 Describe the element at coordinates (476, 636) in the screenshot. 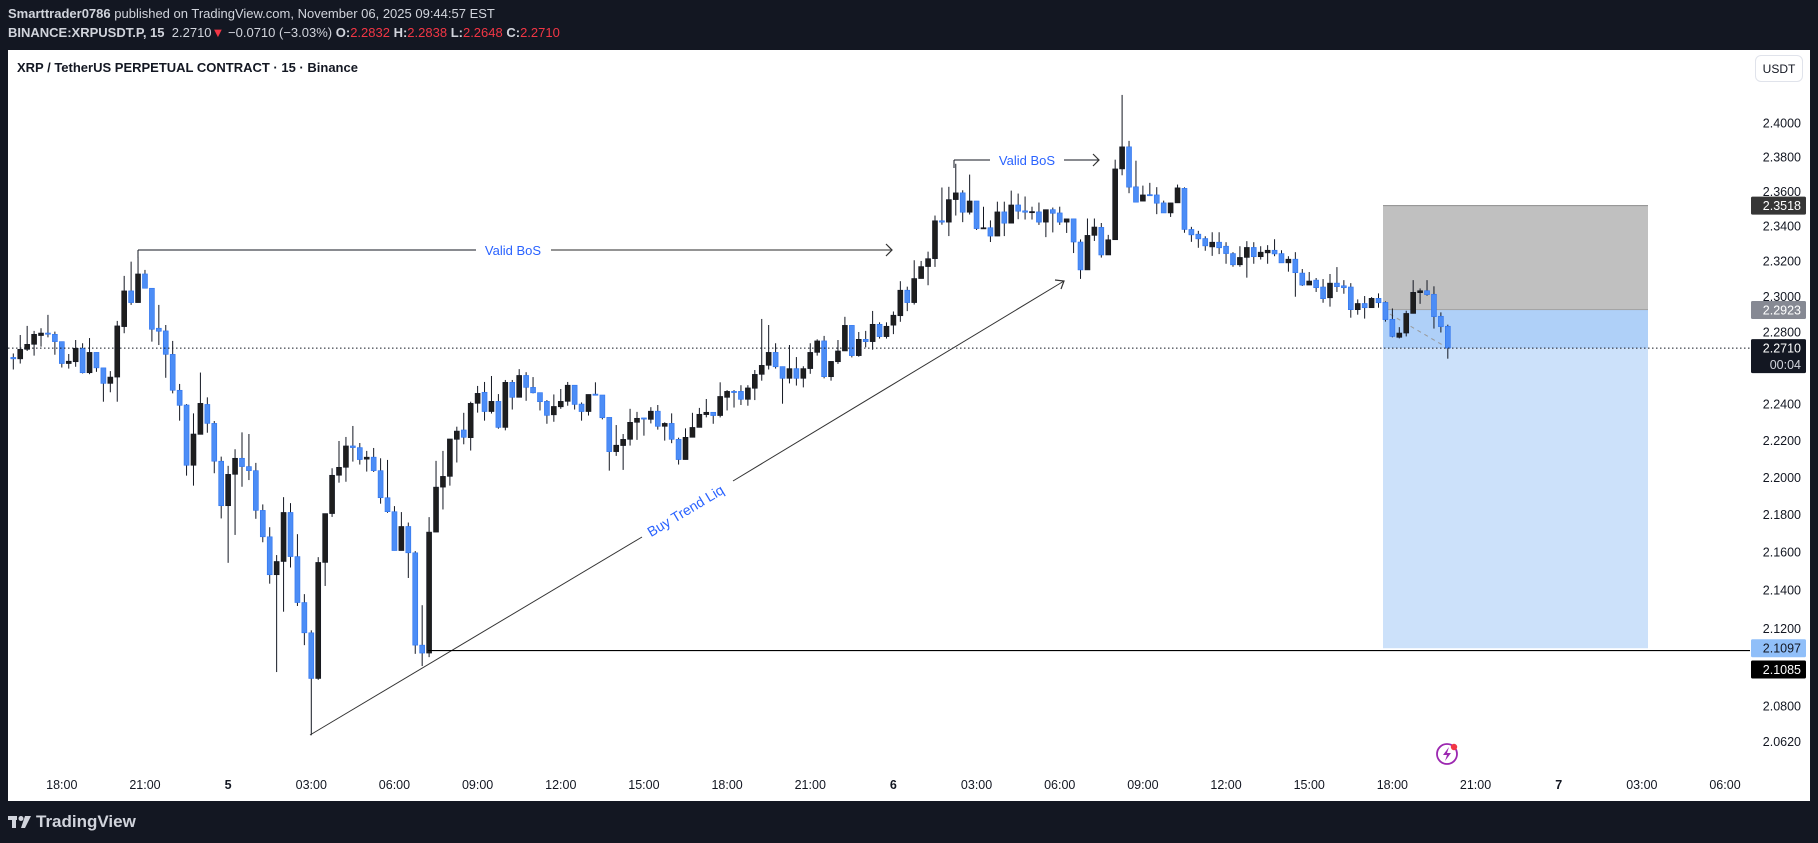

I see `trendline-lower` at that location.